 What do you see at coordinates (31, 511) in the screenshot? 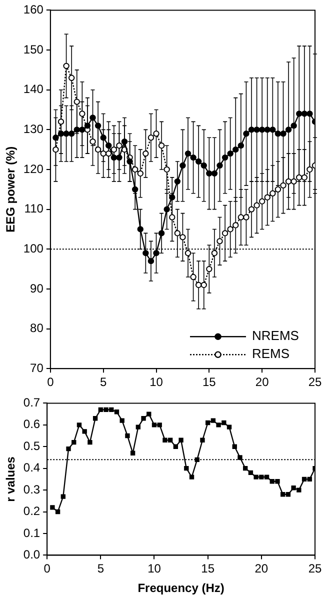
I see `y-tick-label: 0.2` at bounding box center [31, 511].